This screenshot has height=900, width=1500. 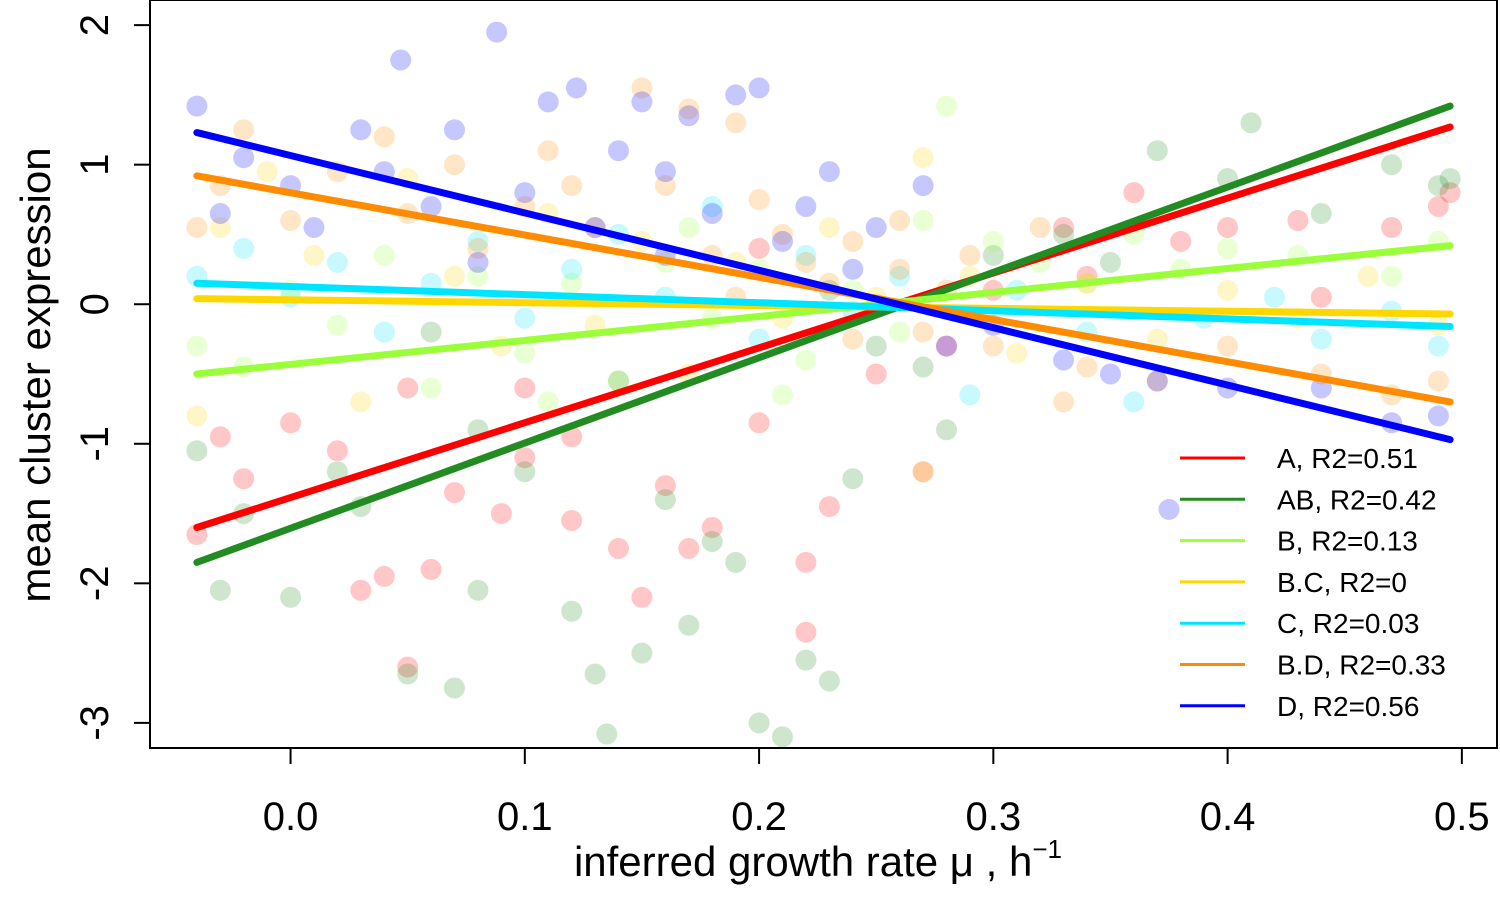 I want to click on y-tick-label: -1, so click(x=95, y=444).